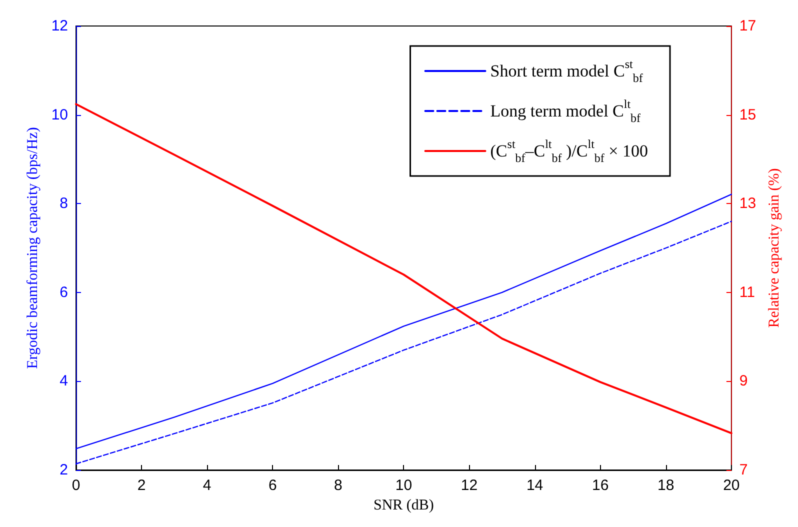 This screenshot has width=798, height=527. Describe the element at coordinates (64, 292) in the screenshot. I see `y-tick-label: 6` at that location.